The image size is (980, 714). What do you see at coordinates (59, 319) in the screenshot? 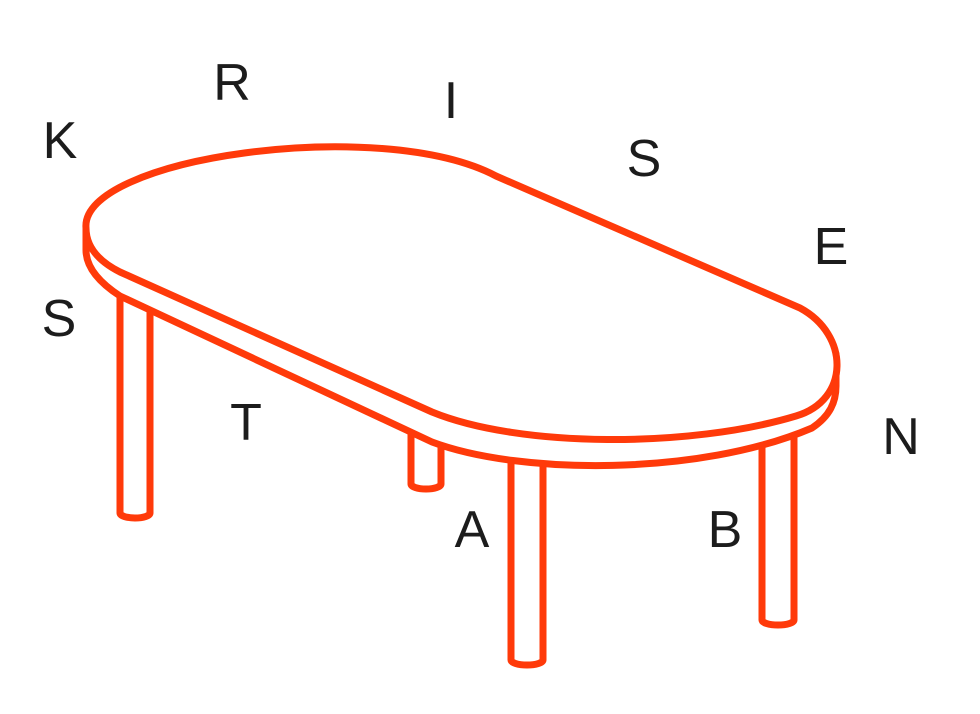
I see `letter-s-left: S` at bounding box center [59, 319].